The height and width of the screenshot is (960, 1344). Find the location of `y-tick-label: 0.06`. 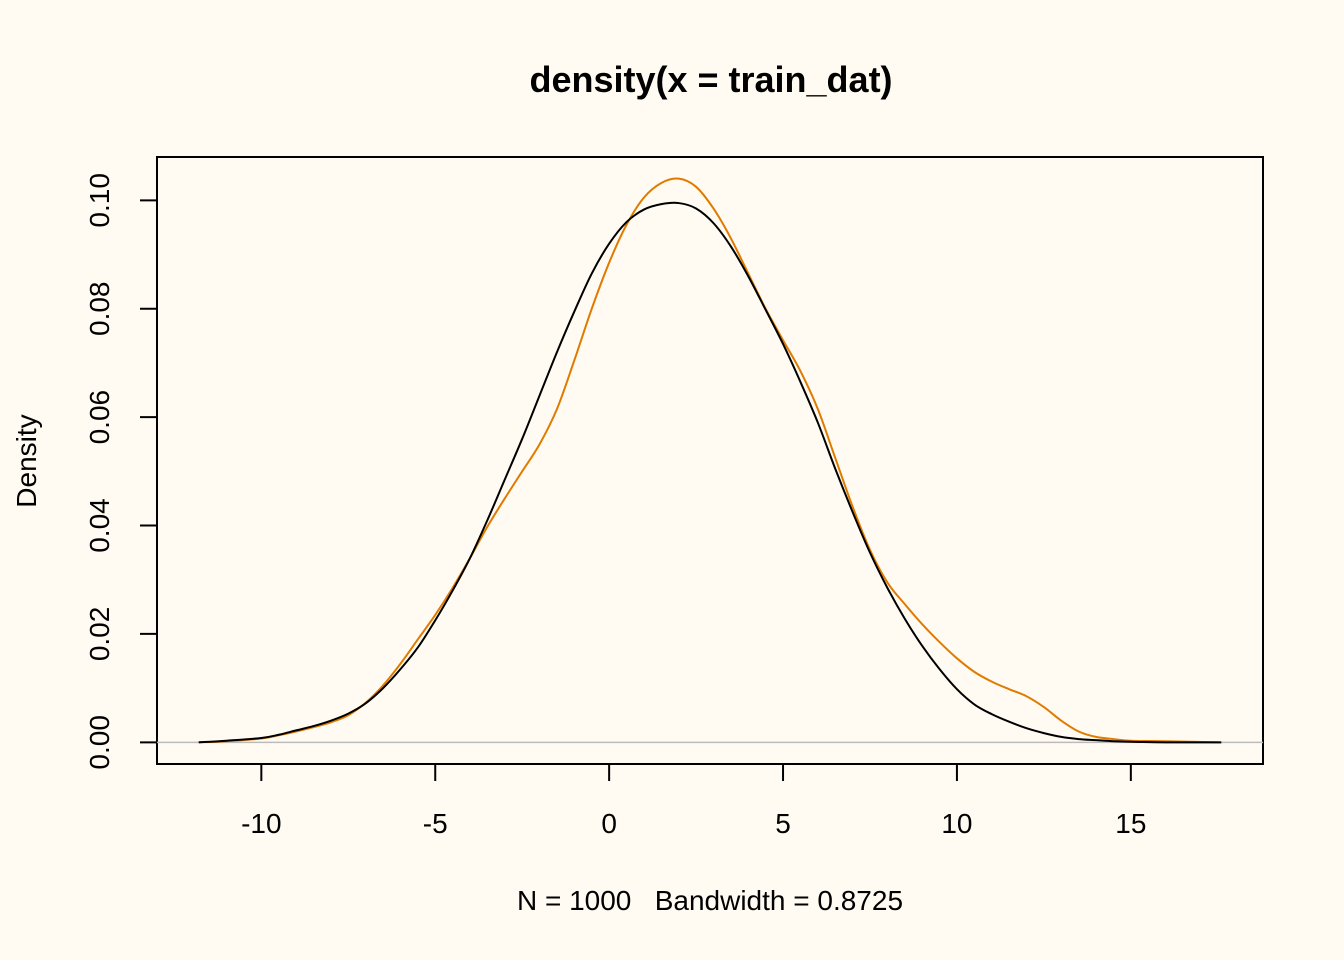

y-tick-label: 0.06 is located at coordinates (99, 417).